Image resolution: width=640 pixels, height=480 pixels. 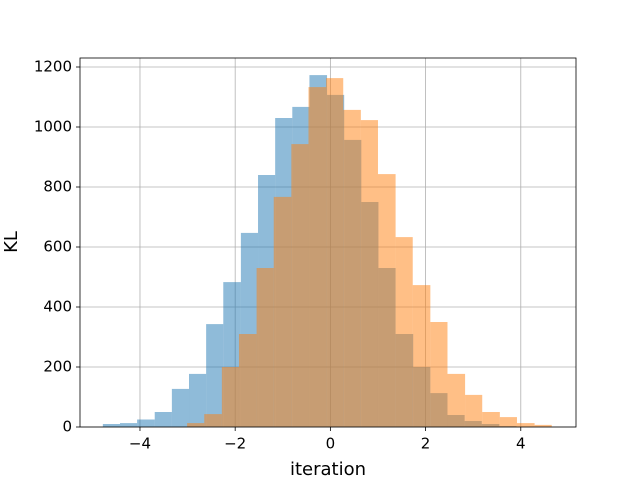 I want to click on y-tick-label: 400, so click(x=57, y=307).